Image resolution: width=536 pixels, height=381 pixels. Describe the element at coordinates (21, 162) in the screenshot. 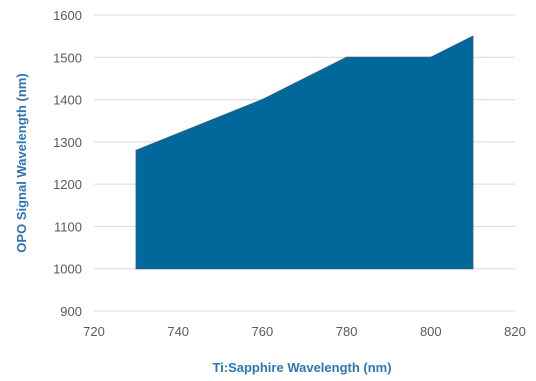

I see `y-axis-title: OPO Signal Wavelength (nm)` at that location.